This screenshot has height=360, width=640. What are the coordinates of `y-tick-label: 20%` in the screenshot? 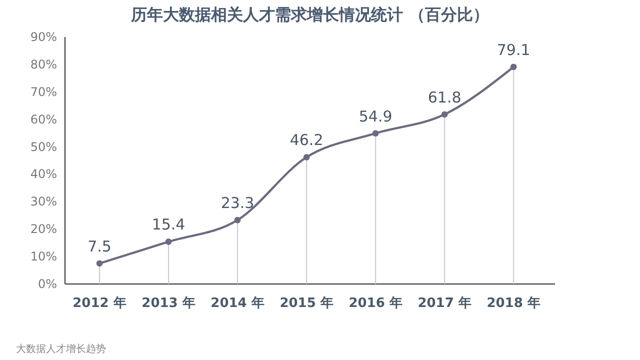 It's located at (43, 229).